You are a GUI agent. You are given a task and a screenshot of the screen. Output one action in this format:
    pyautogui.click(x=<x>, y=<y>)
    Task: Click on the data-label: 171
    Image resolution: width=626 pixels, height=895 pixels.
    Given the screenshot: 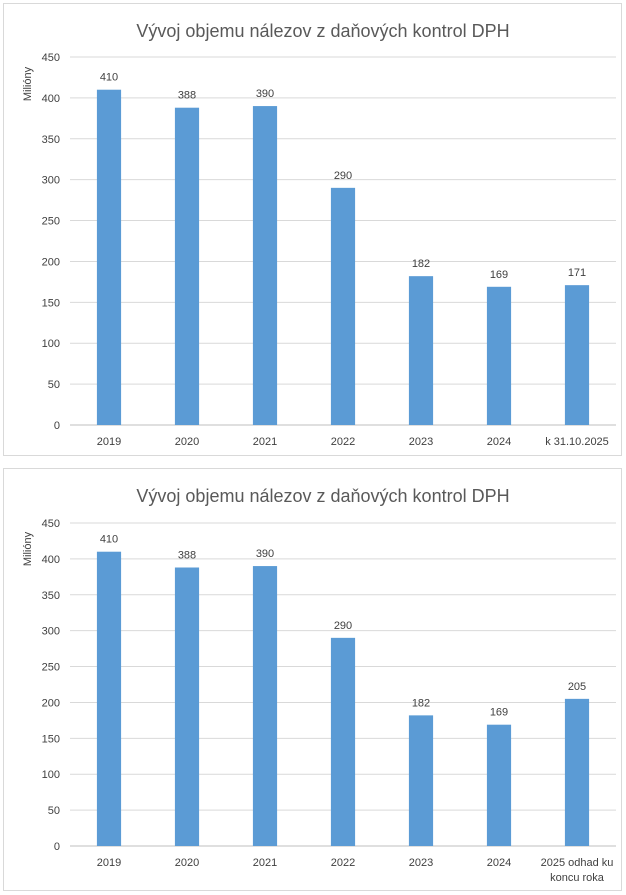 What is the action you would take?
    pyautogui.click(x=577, y=273)
    